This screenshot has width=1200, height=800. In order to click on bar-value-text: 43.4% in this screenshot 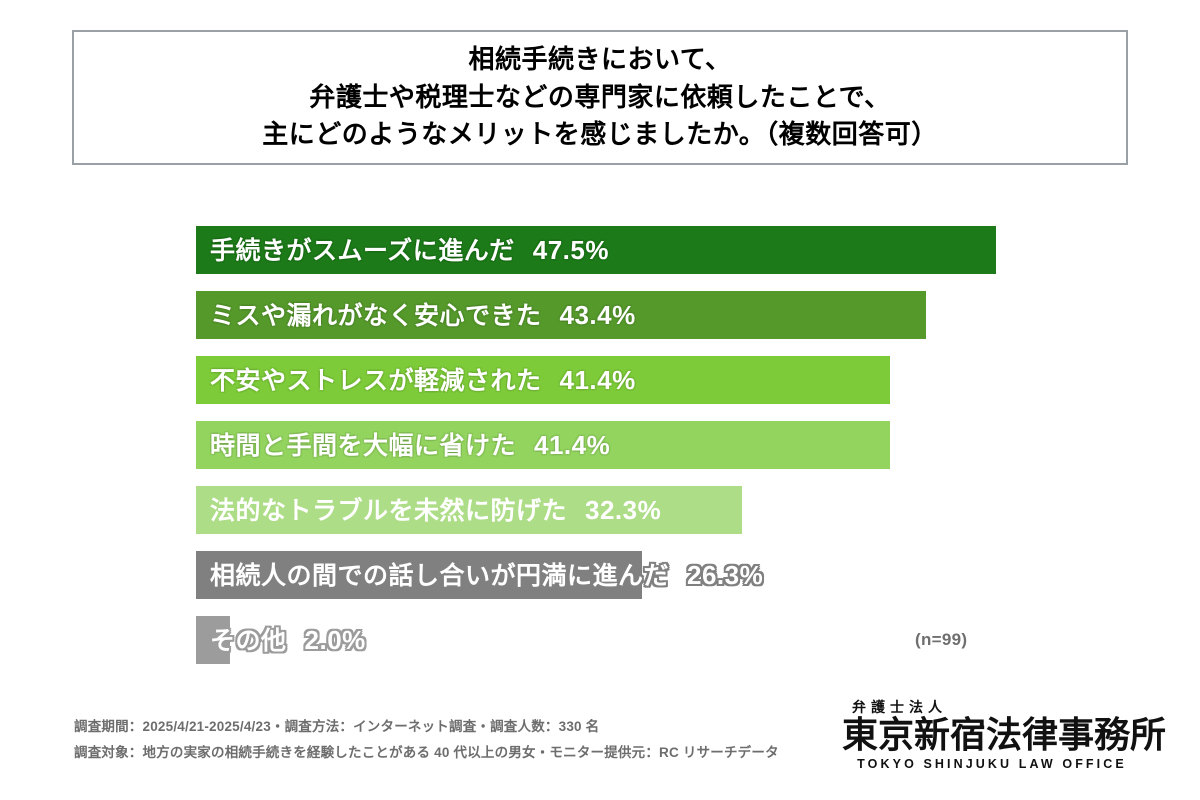, I will do `click(597, 315)`.